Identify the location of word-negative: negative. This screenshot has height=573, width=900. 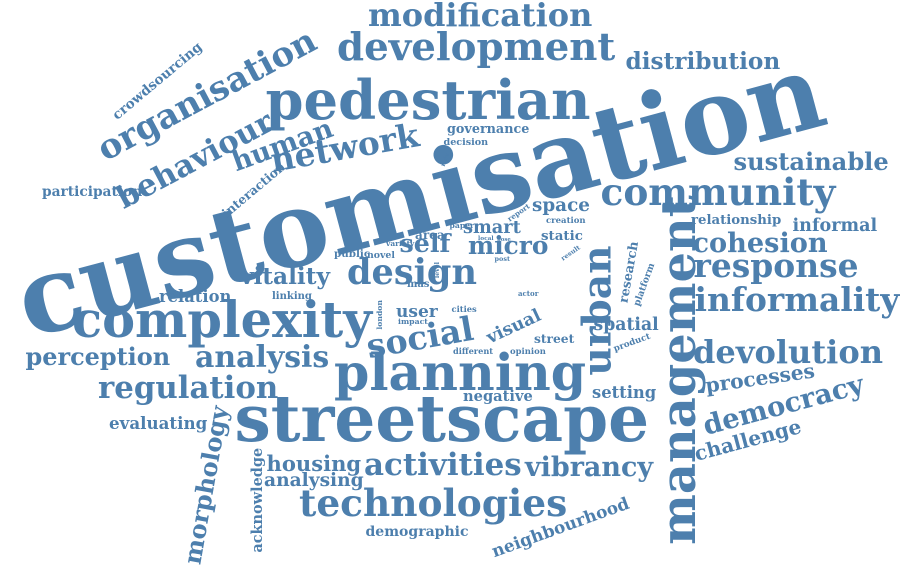
(498, 396).